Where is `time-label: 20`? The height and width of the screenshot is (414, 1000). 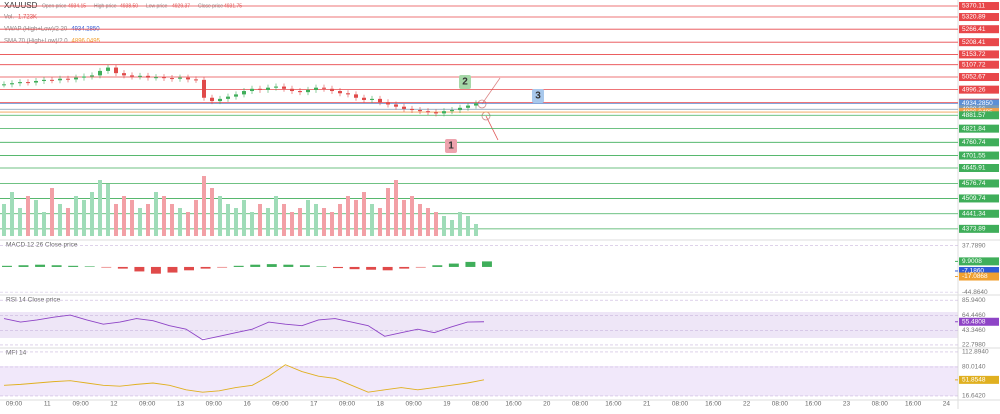
time-label: 20 is located at coordinates (547, 404).